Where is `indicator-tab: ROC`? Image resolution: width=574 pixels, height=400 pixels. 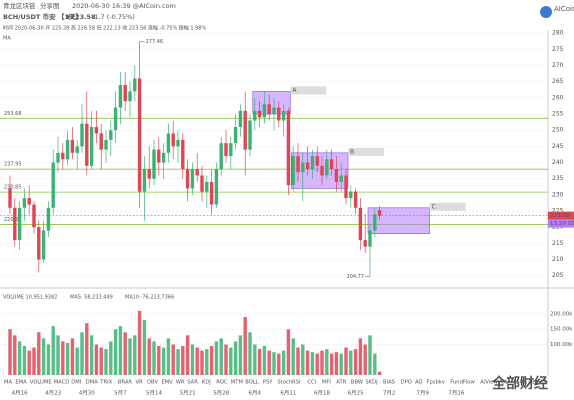 indicator-tab: ROC is located at coordinates (222, 383).